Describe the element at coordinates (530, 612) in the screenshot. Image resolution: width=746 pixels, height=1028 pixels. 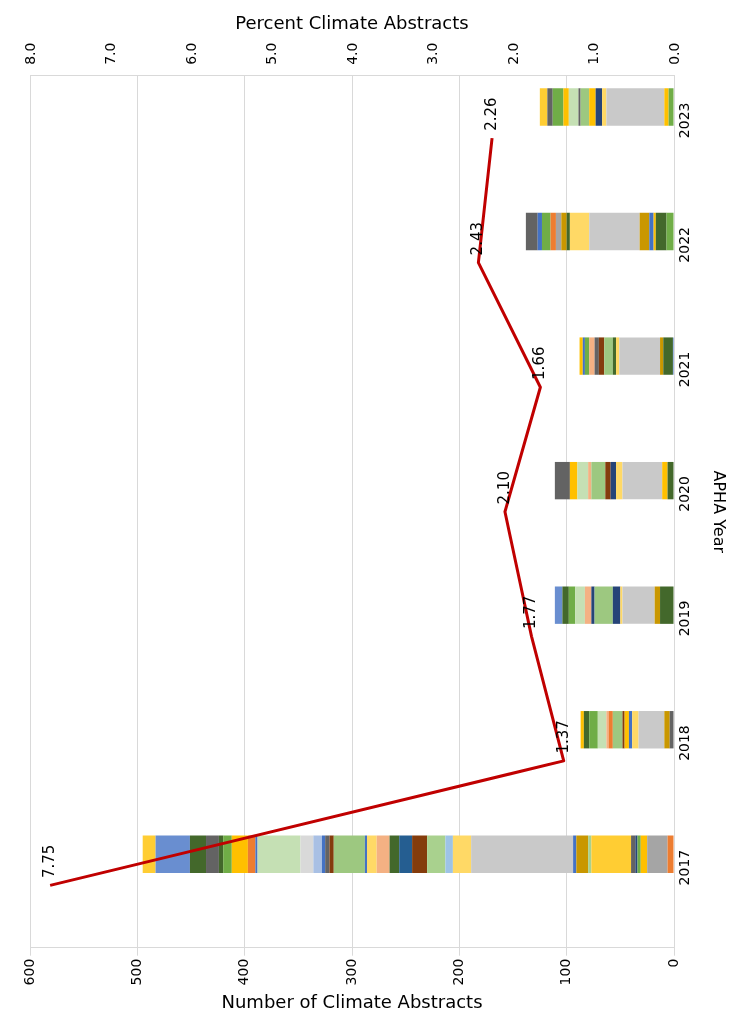
I see `data-label: 1.77` at that location.